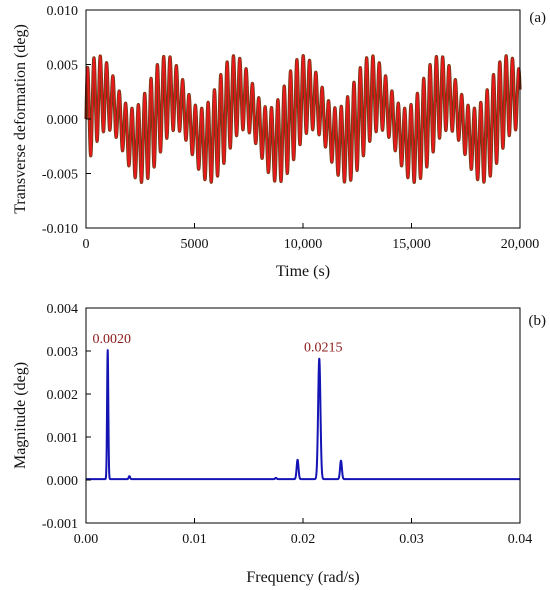 Image resolution: width=550 pixels, height=590 pixels. What do you see at coordinates (63, 11) in the screenshot?
I see `panel-a-y-tick-label: 0.010` at bounding box center [63, 11].